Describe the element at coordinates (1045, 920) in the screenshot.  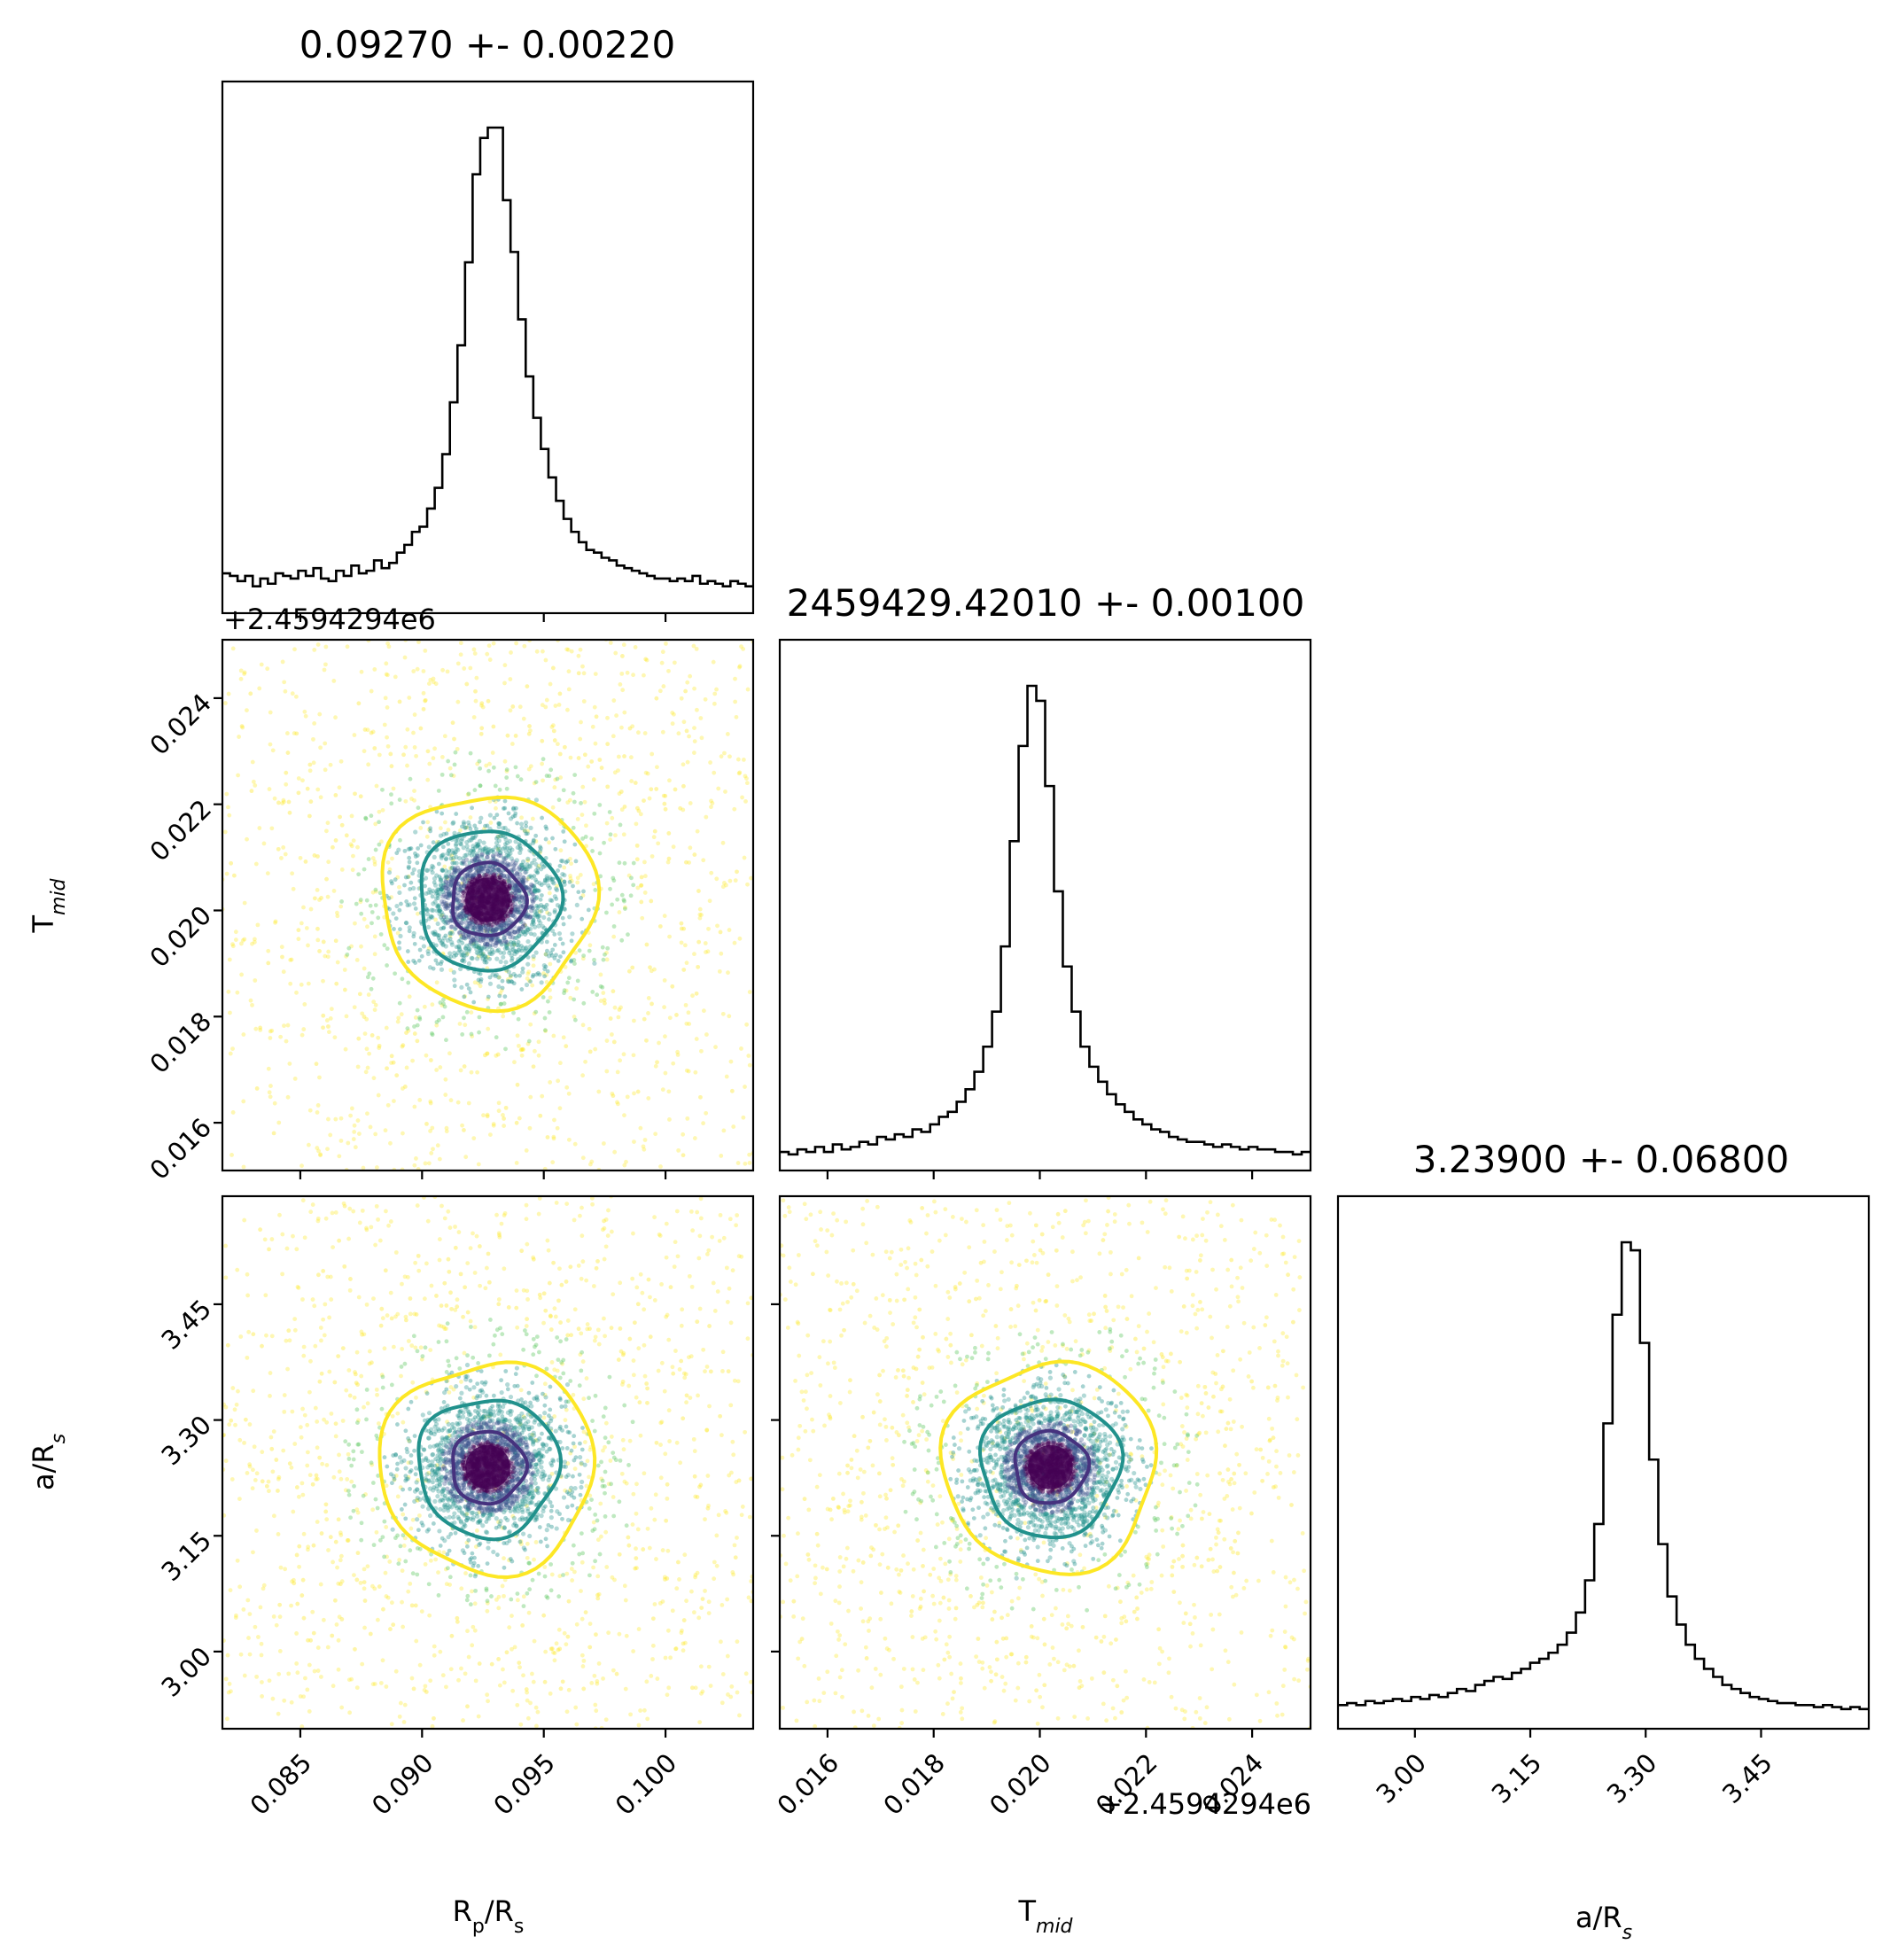
I see `histogram-tmid` at that location.